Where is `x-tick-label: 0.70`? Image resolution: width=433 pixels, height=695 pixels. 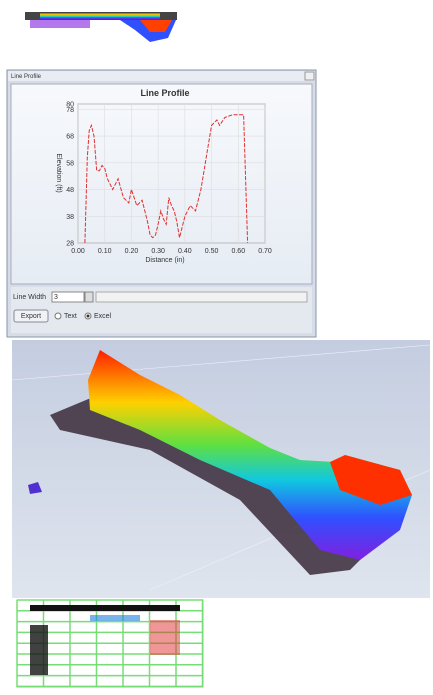
x-tick-label: 0.70 is located at coordinates (265, 251).